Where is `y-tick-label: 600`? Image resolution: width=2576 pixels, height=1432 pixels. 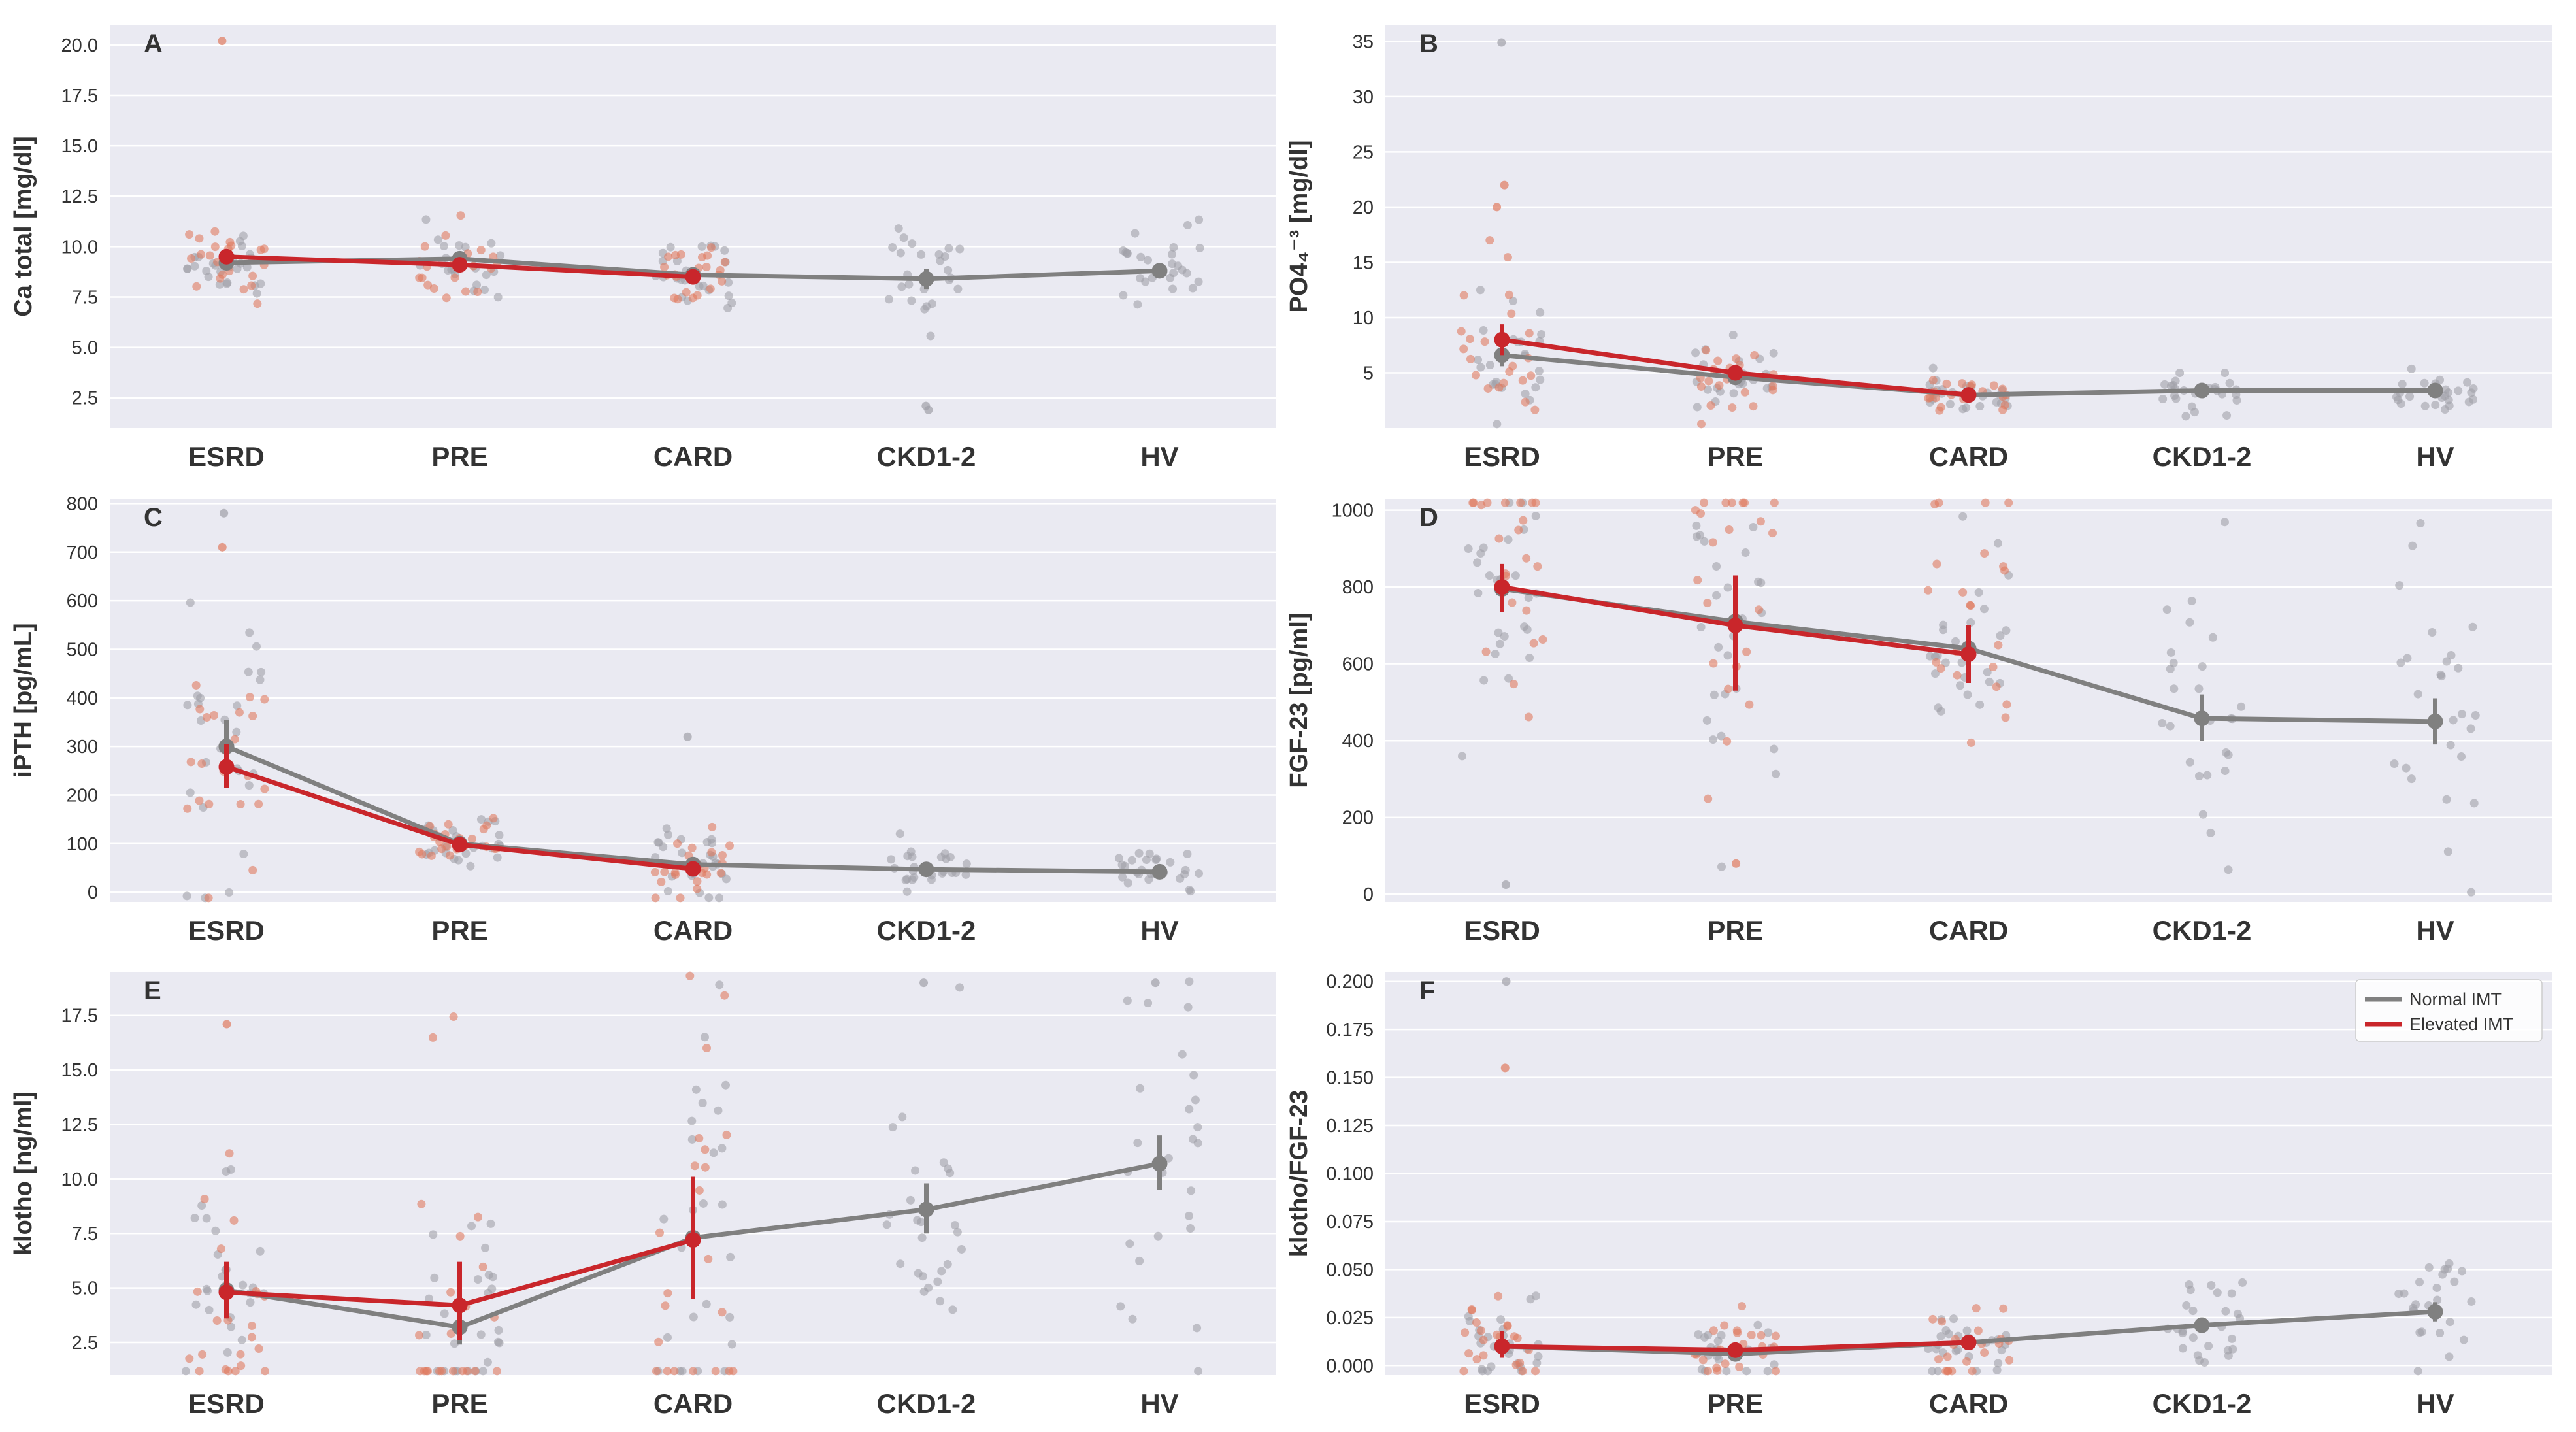
y-tick-label: 600 is located at coordinates (82, 601).